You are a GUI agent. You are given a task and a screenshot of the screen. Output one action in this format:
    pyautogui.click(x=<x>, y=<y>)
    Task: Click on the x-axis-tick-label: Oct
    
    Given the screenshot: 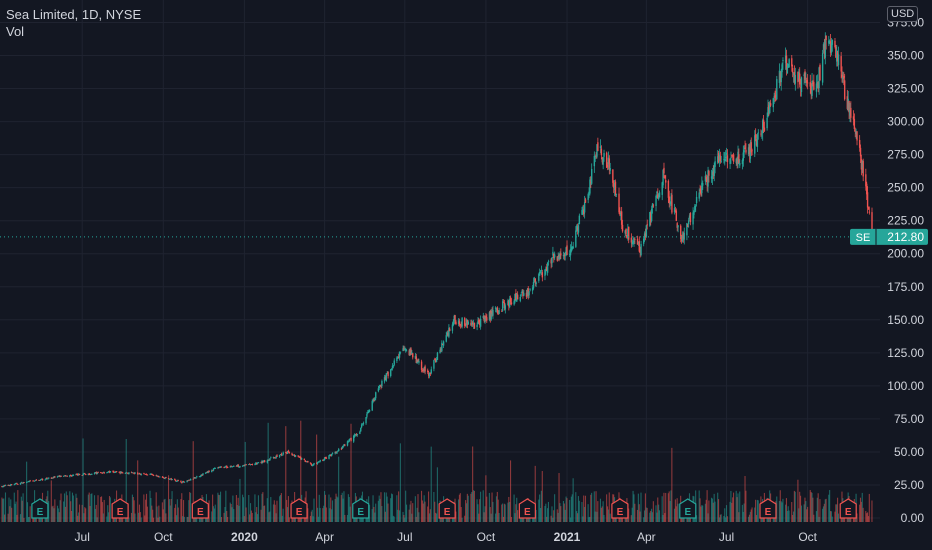 What is the action you would take?
    pyautogui.click(x=486, y=537)
    